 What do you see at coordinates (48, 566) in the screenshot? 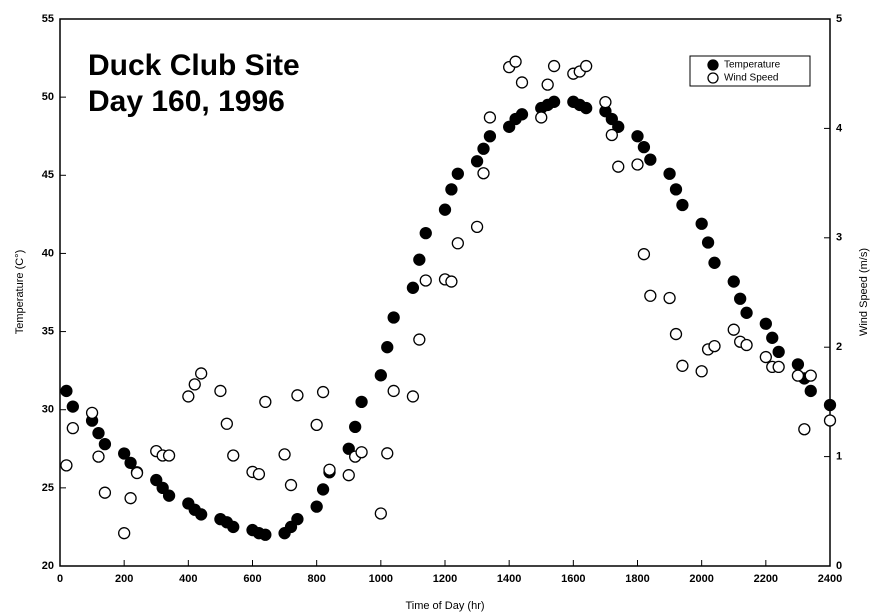
I see `y-tick-label: 20` at bounding box center [48, 566].